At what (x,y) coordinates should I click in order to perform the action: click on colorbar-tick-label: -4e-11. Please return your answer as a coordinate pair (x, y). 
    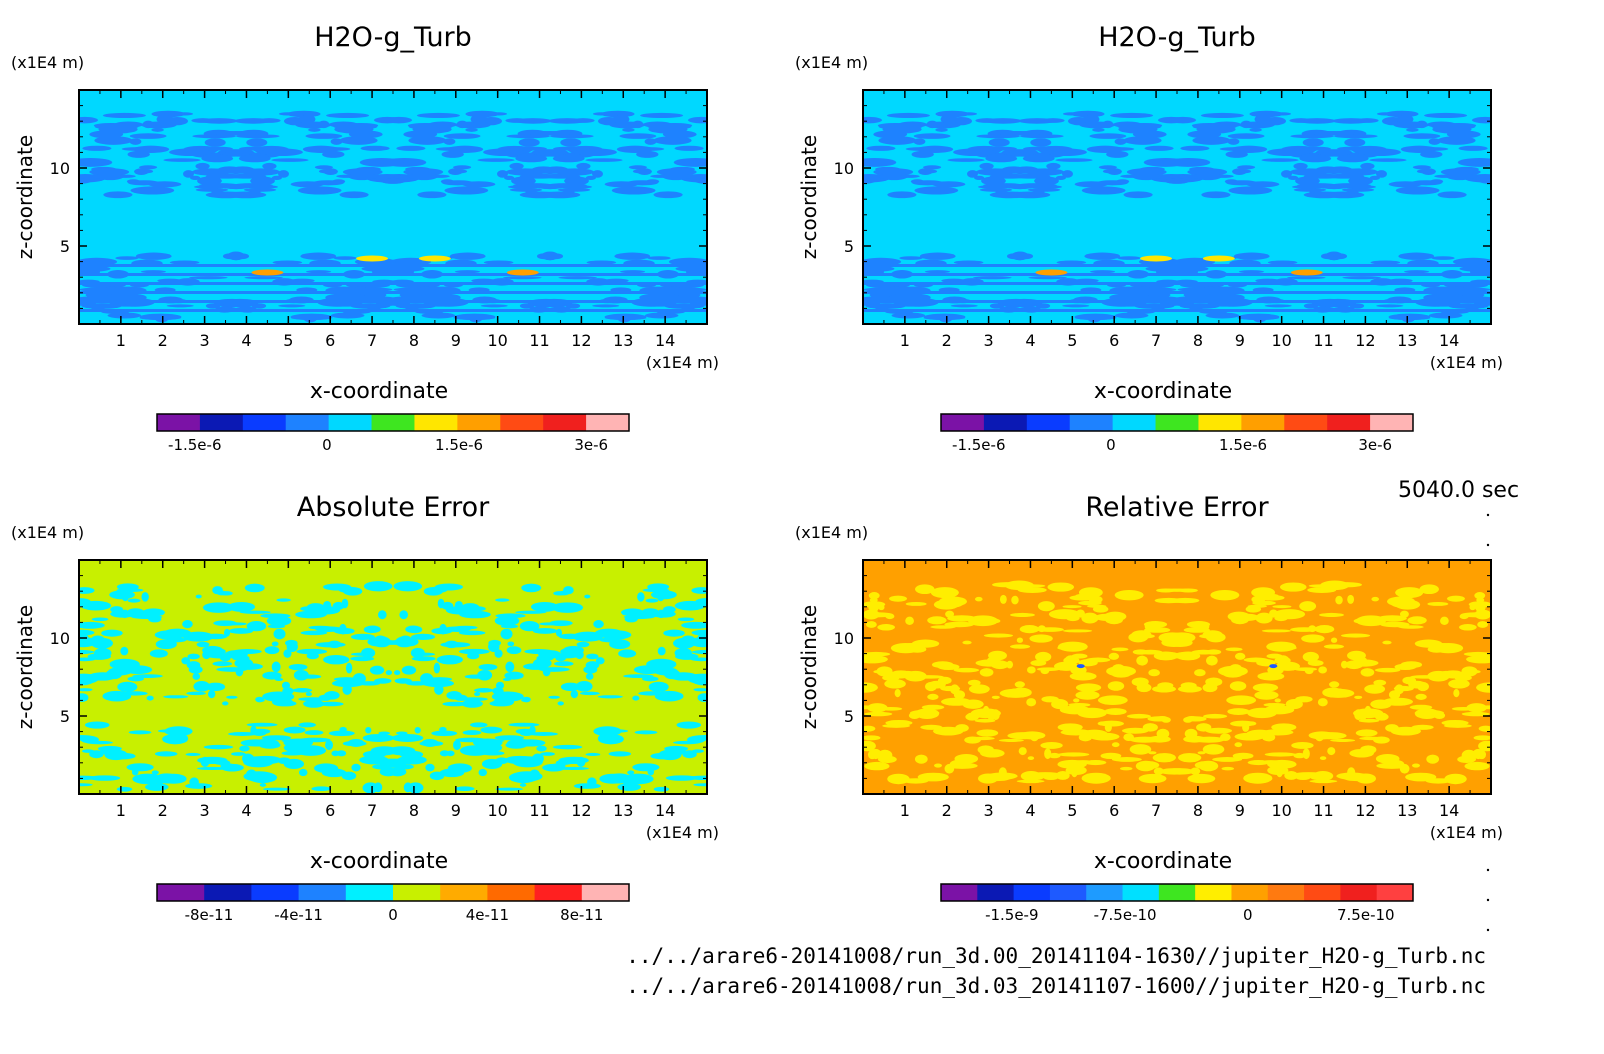
    Looking at the image, I should click on (298, 915).